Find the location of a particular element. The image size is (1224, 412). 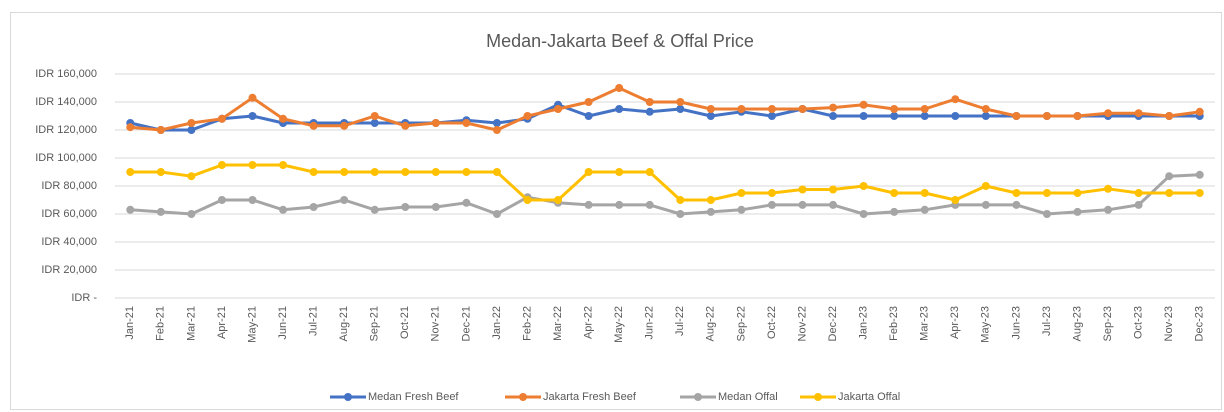

y-tick-label: IDR - is located at coordinates (84, 298).